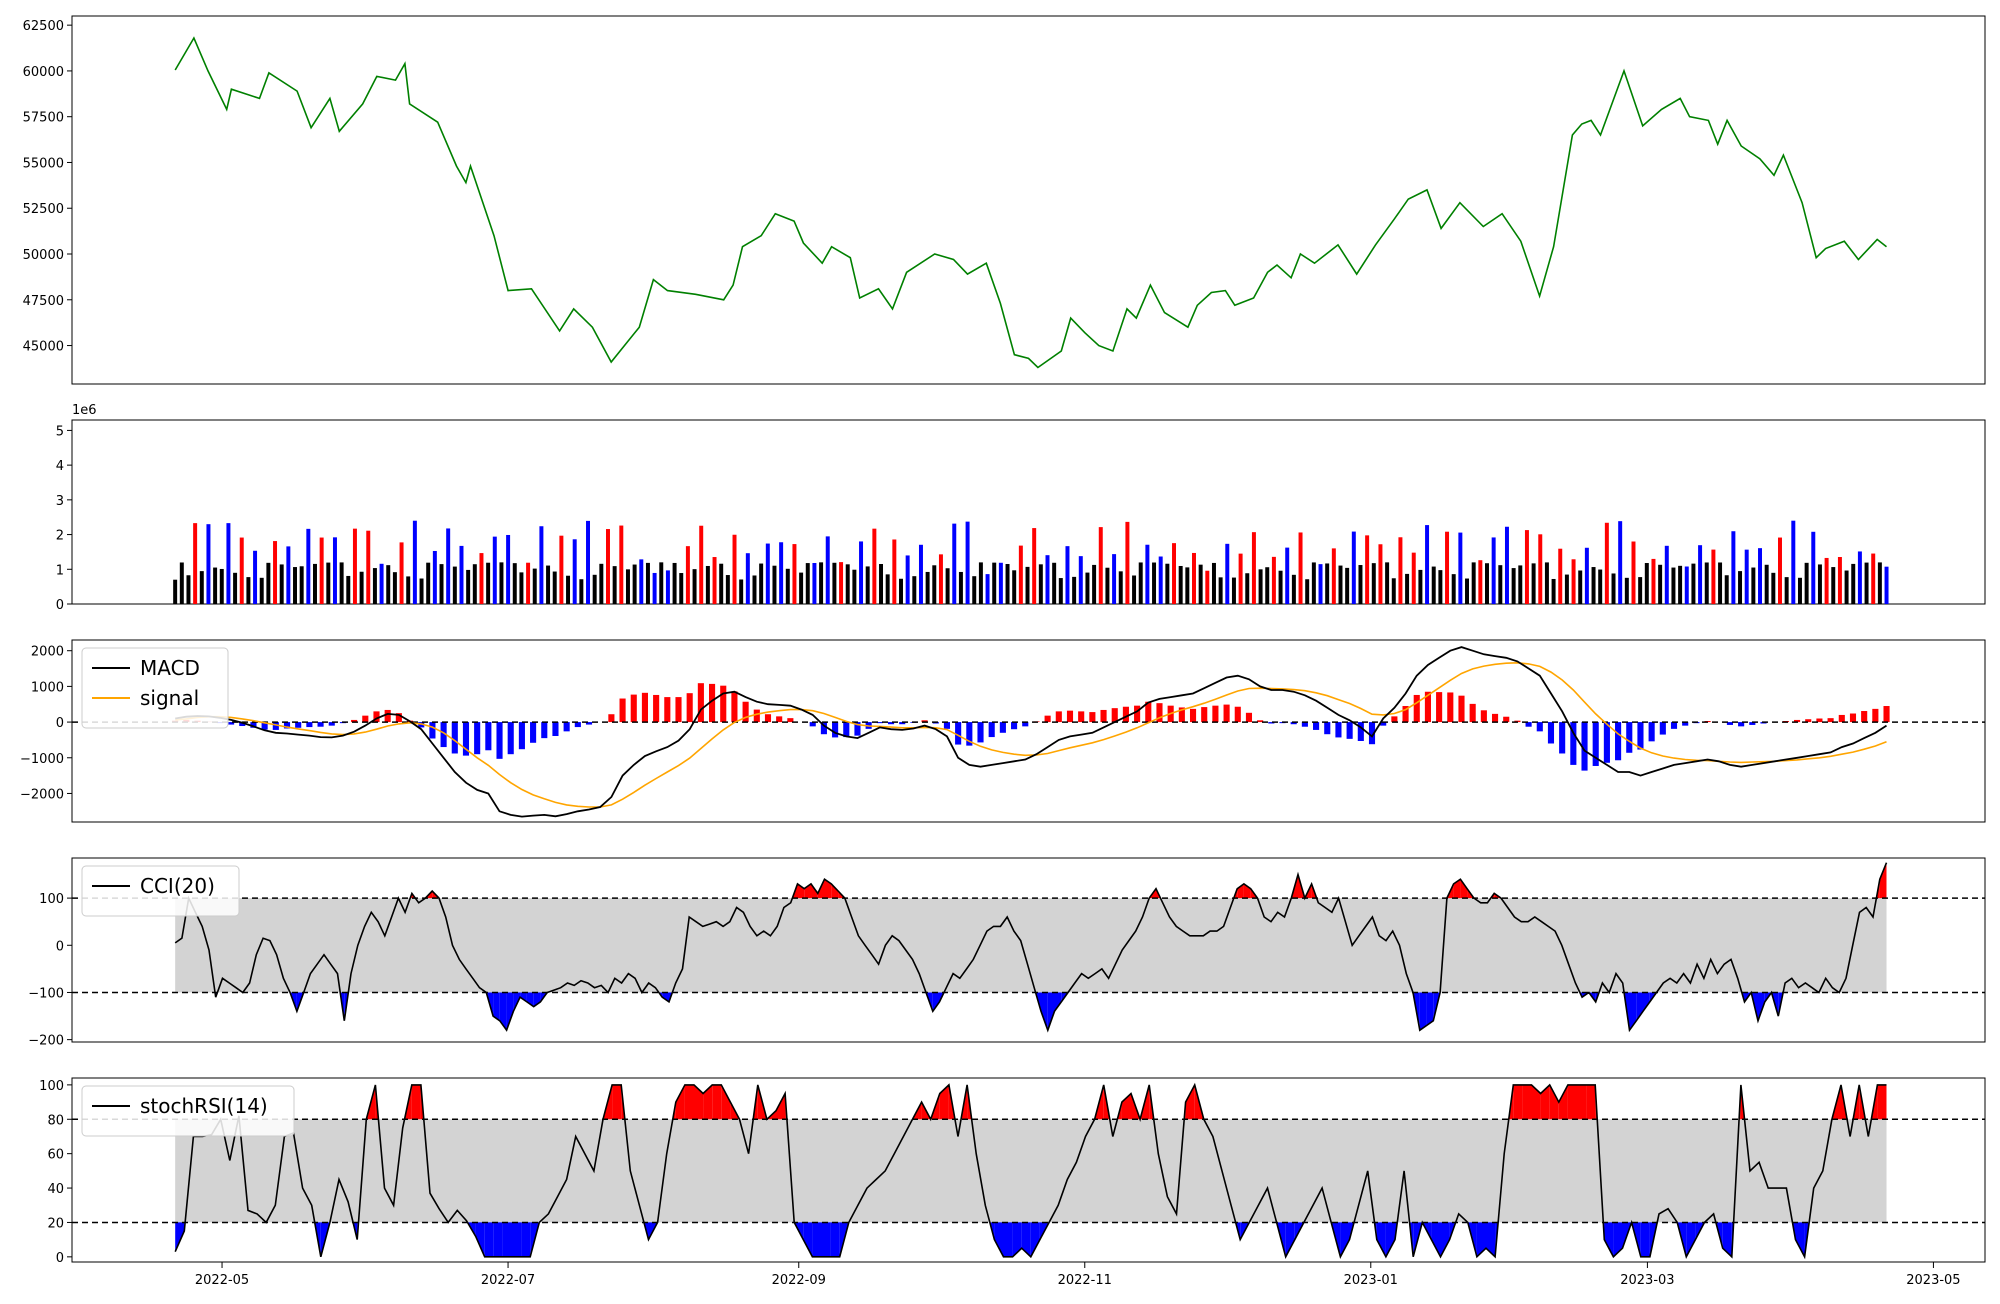  Describe the element at coordinates (1085, 1280) in the screenshot. I see `x-tick-label: 2022-11` at that location.